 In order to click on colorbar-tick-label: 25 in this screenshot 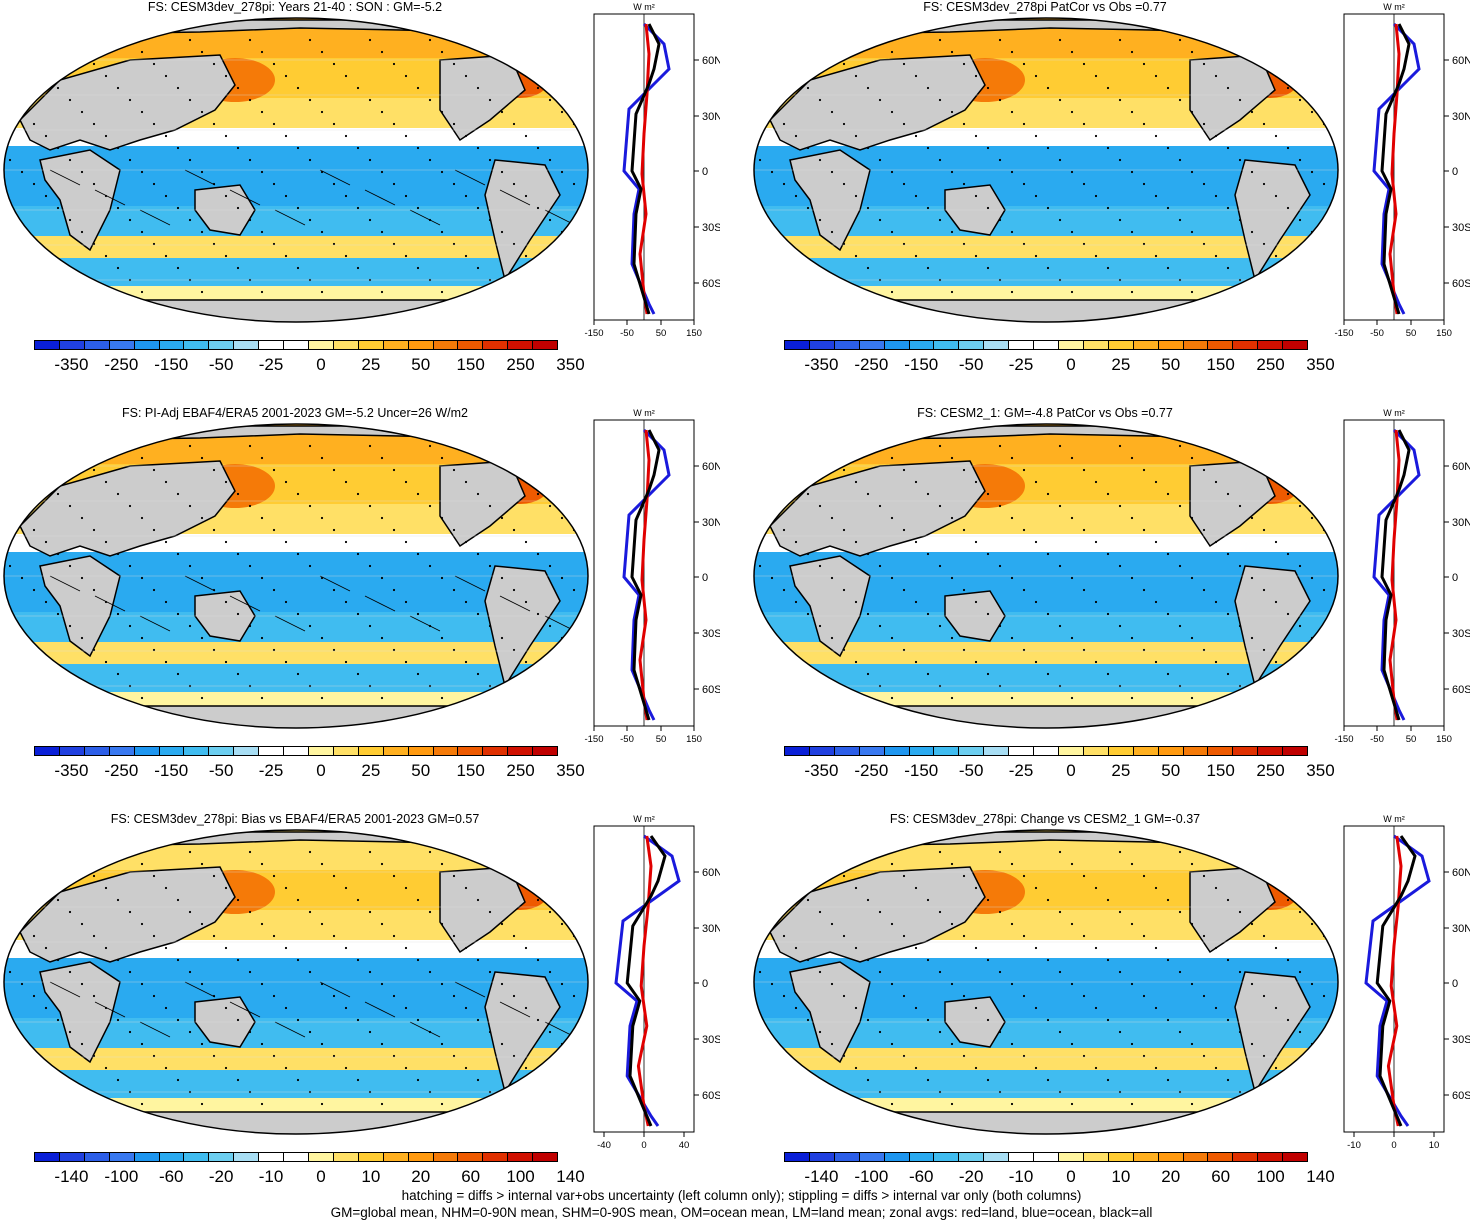, I will do `click(1121, 364)`.